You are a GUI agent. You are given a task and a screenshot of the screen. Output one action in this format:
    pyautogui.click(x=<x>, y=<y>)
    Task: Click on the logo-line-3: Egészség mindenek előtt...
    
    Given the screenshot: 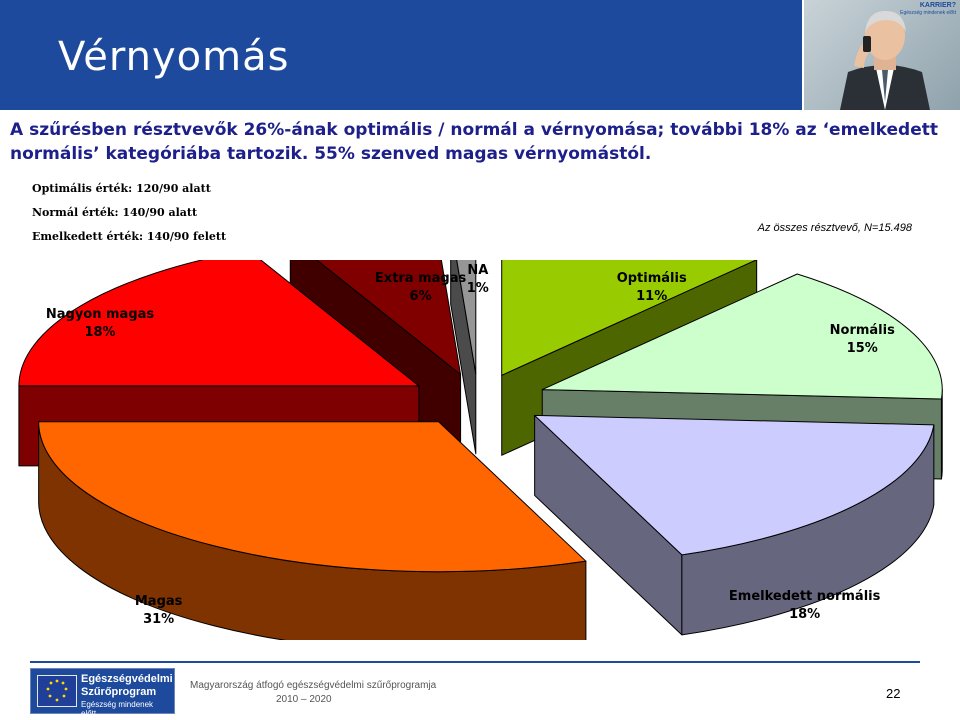 What is the action you would take?
    pyautogui.click(x=117, y=709)
    